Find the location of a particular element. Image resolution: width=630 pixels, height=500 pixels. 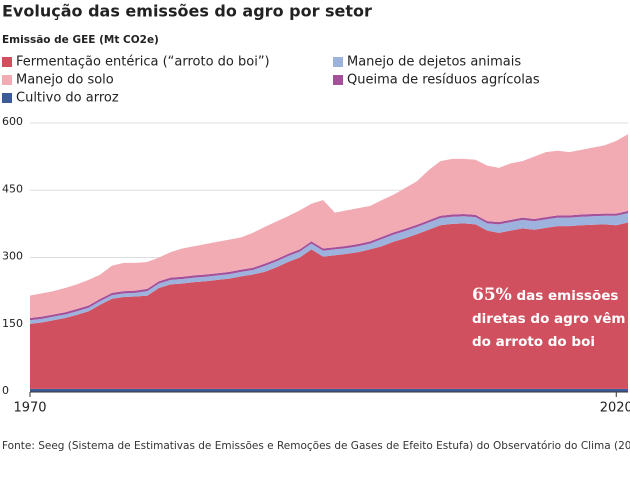

area is located at coordinates (329, 390).